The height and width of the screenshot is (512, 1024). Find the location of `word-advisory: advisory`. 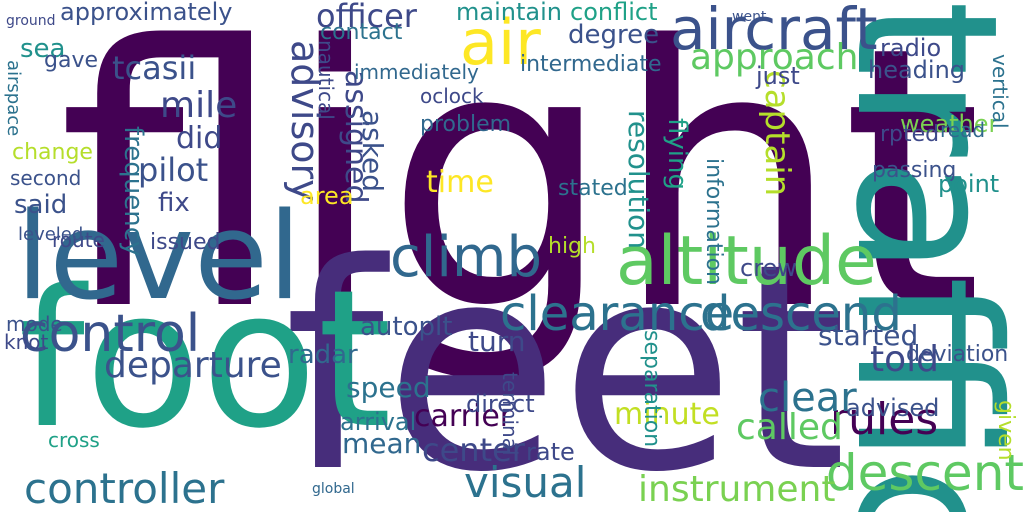

word-advisory: advisory is located at coordinates (305, 121).